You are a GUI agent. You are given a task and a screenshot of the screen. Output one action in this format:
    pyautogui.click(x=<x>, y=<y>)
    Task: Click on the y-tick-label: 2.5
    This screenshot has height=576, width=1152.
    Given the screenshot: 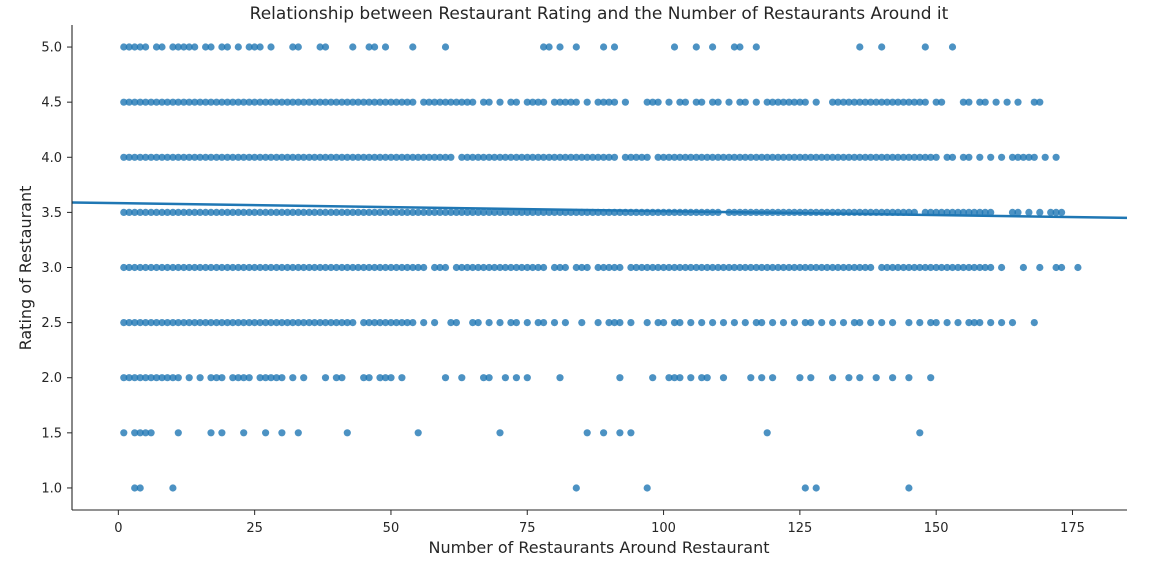 What is the action you would take?
    pyautogui.click(x=51, y=323)
    